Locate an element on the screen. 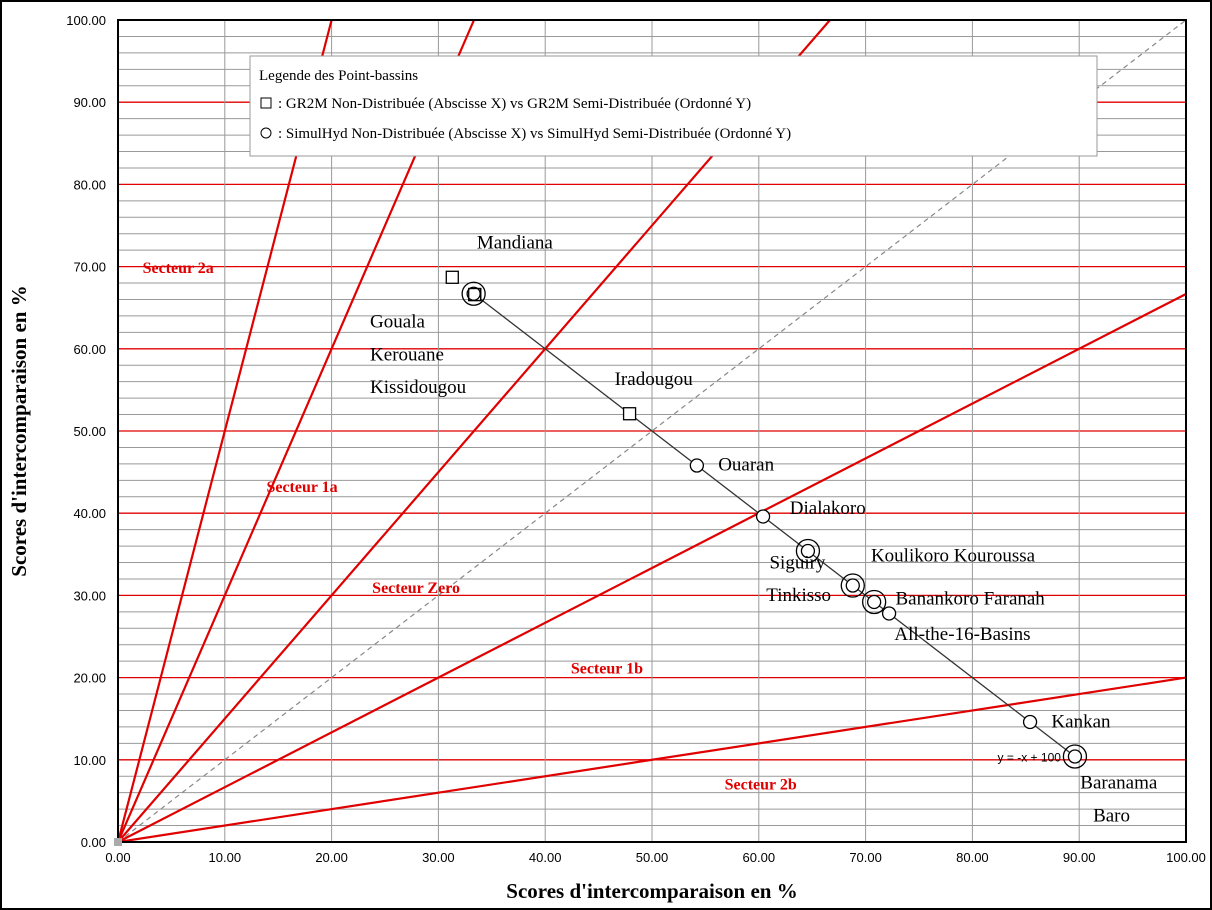  y-tick-label: 80.00 is located at coordinates (89, 184).